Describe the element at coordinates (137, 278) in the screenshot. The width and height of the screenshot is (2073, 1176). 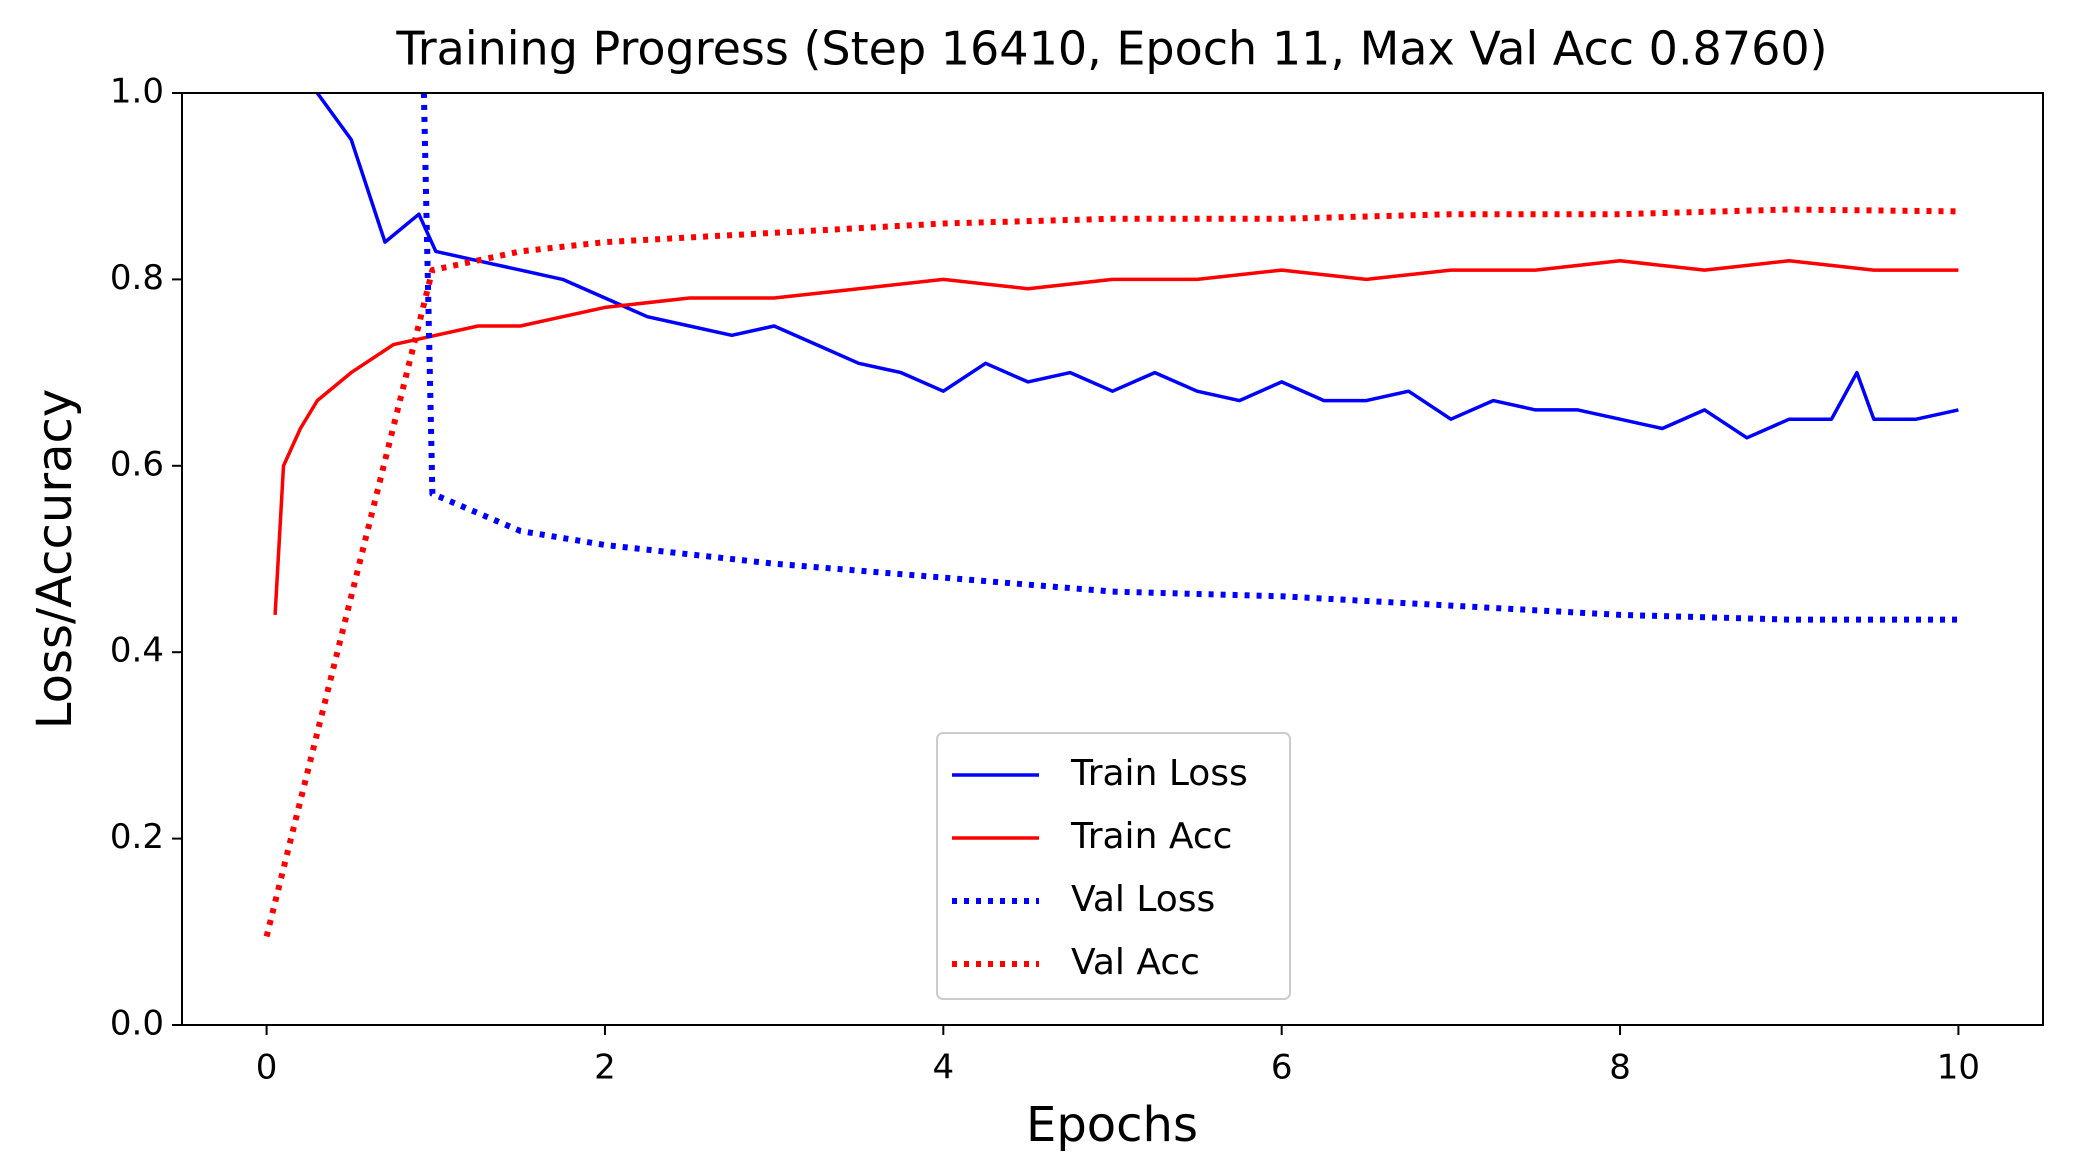
I see `y-tick-label: 0.8` at that location.